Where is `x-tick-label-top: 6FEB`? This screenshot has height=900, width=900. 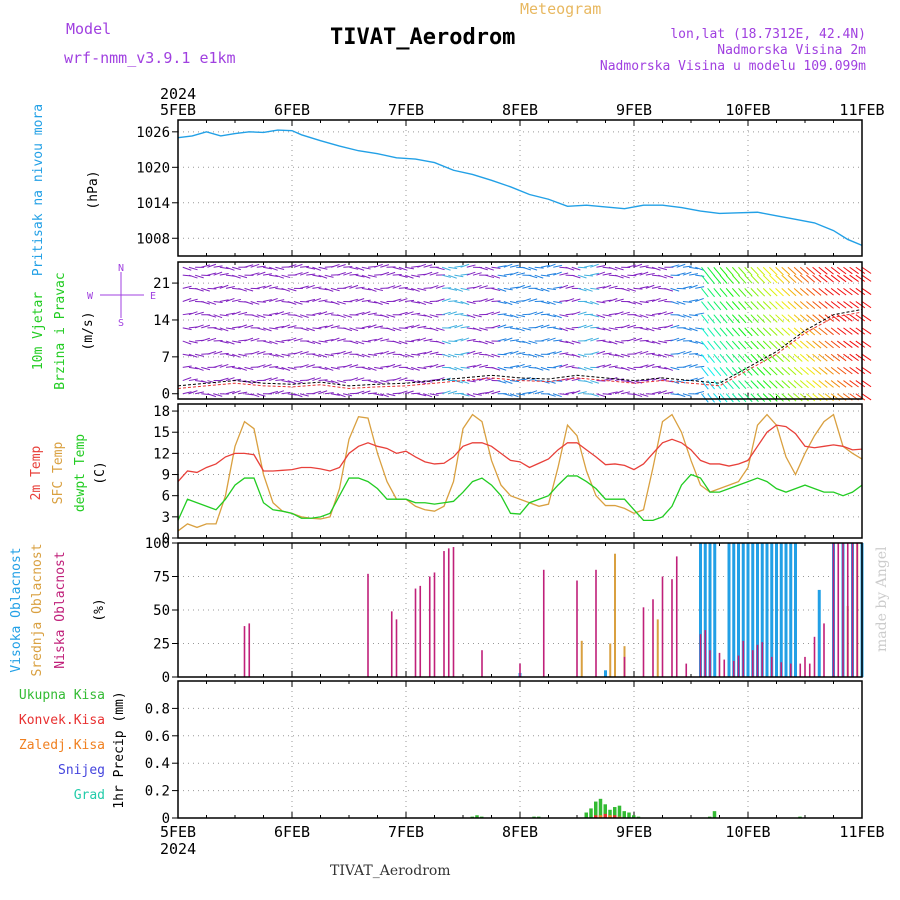
x-tick-label-top: 6FEB is located at coordinates (292, 110).